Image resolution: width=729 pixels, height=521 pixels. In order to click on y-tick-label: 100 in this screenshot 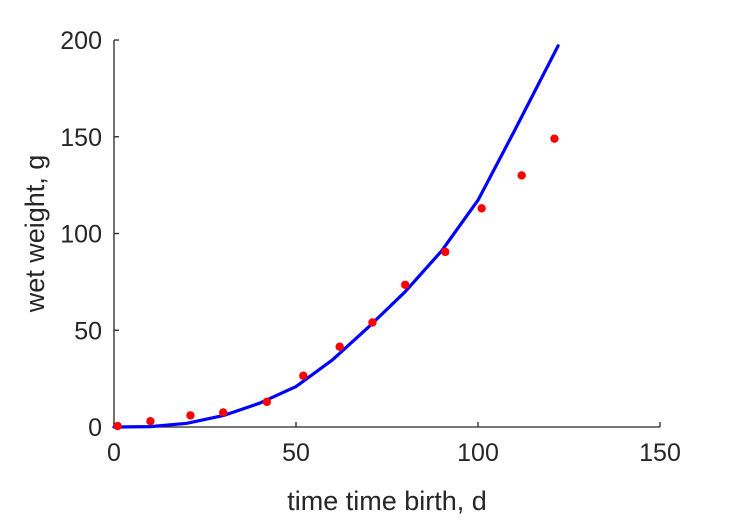, I will do `click(81, 235)`.